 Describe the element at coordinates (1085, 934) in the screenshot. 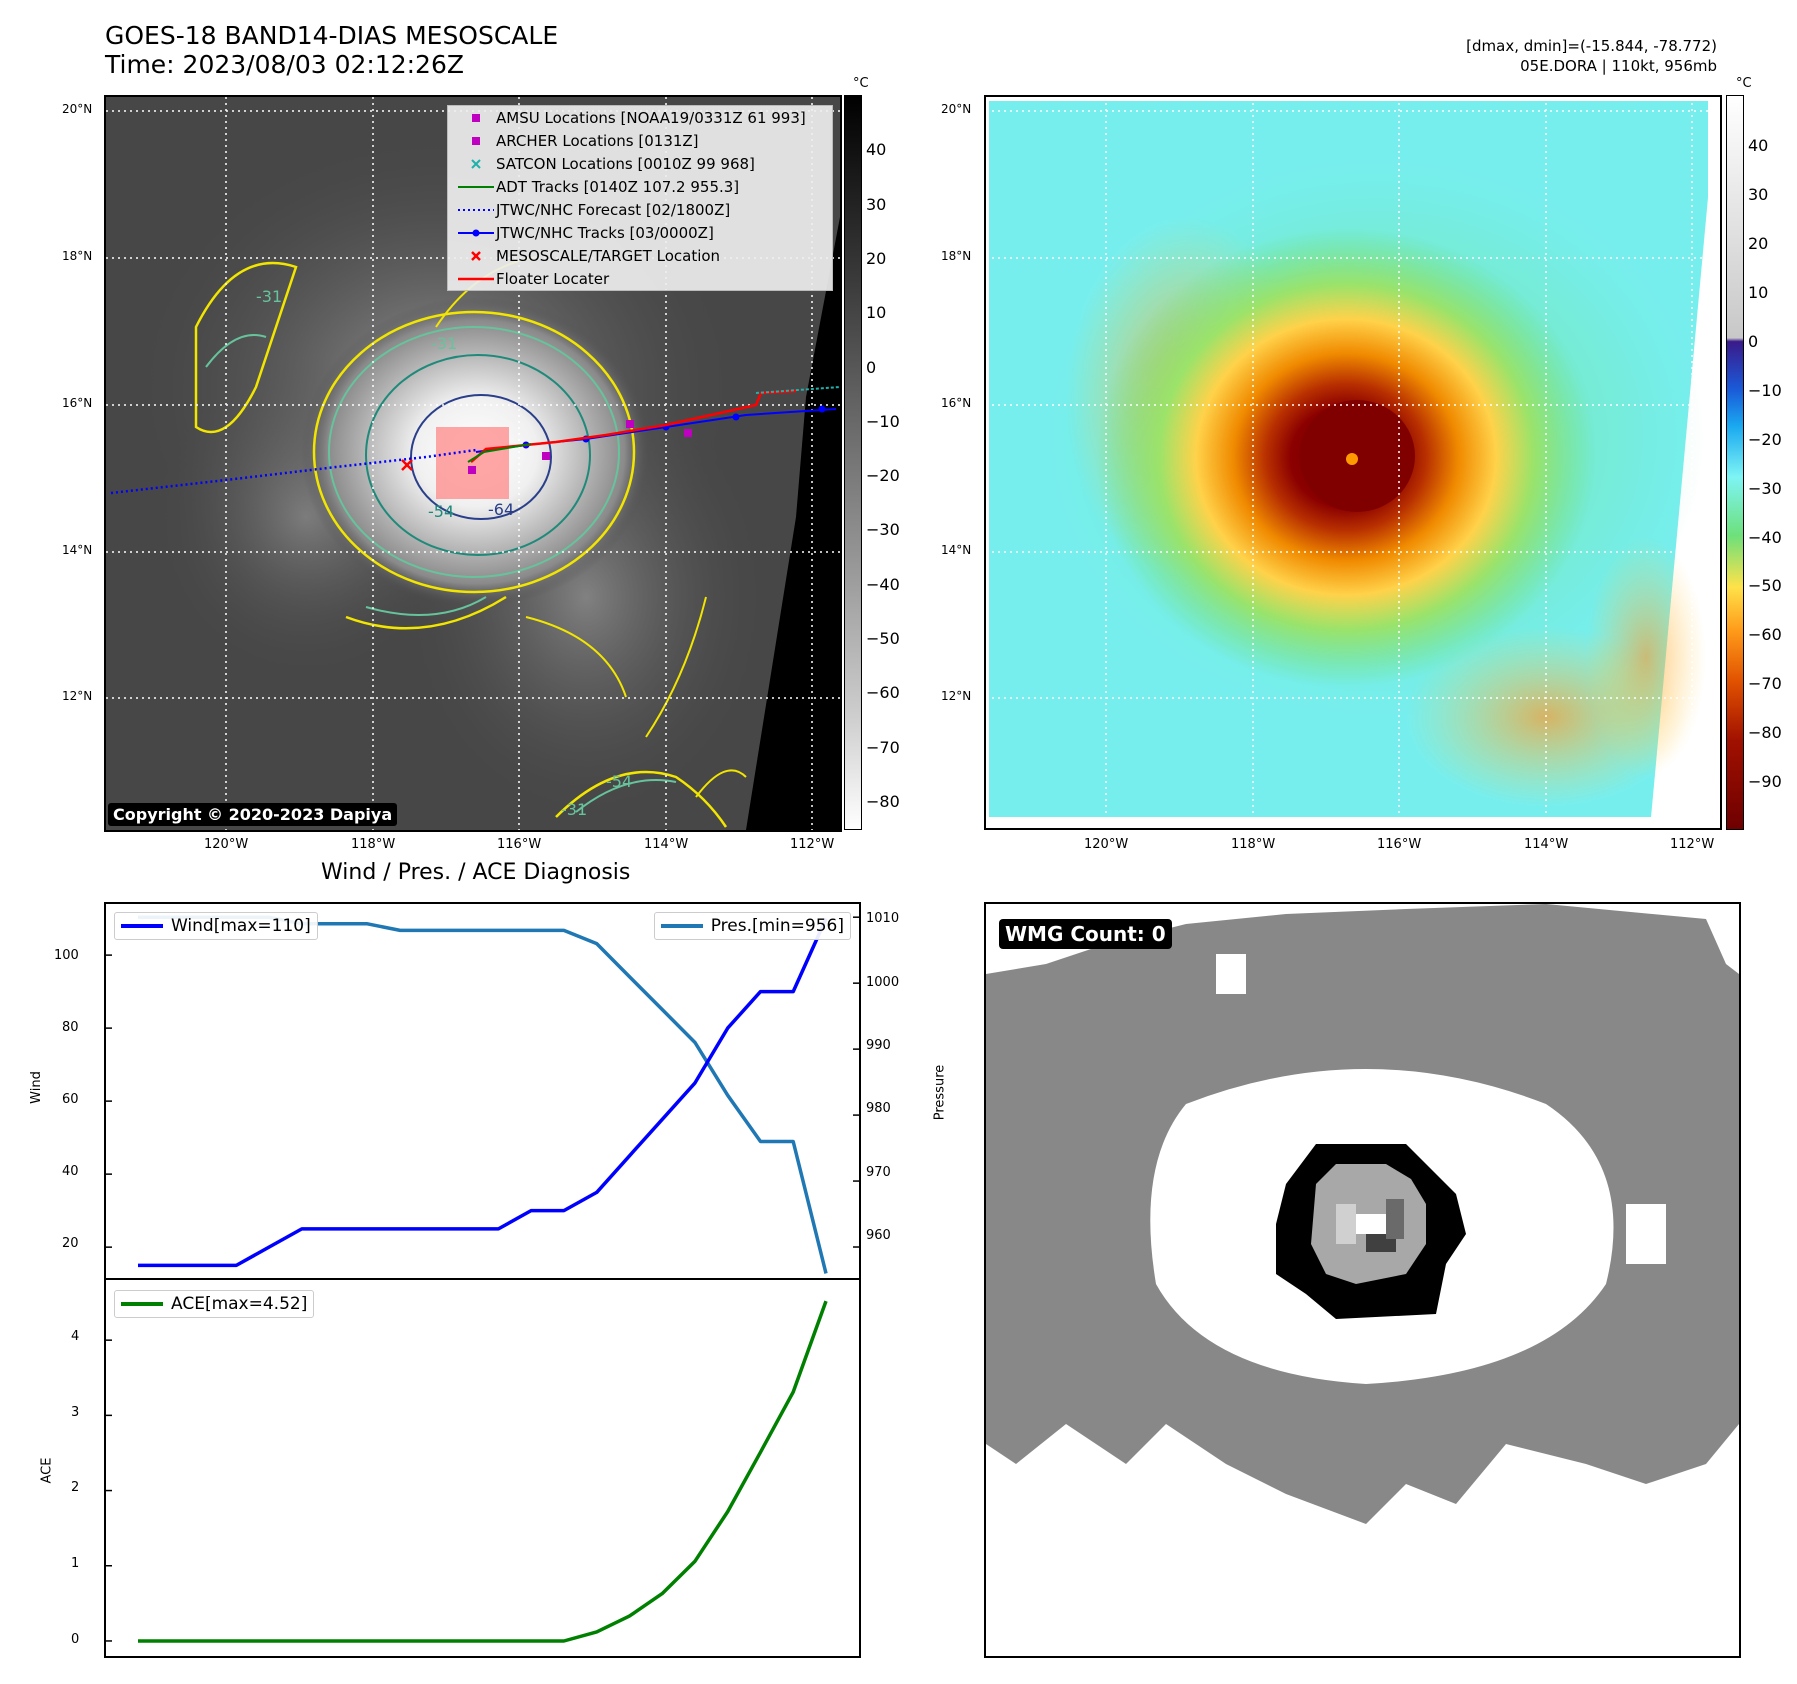

I see `wmg-count-badge: WMG Count: 0` at that location.